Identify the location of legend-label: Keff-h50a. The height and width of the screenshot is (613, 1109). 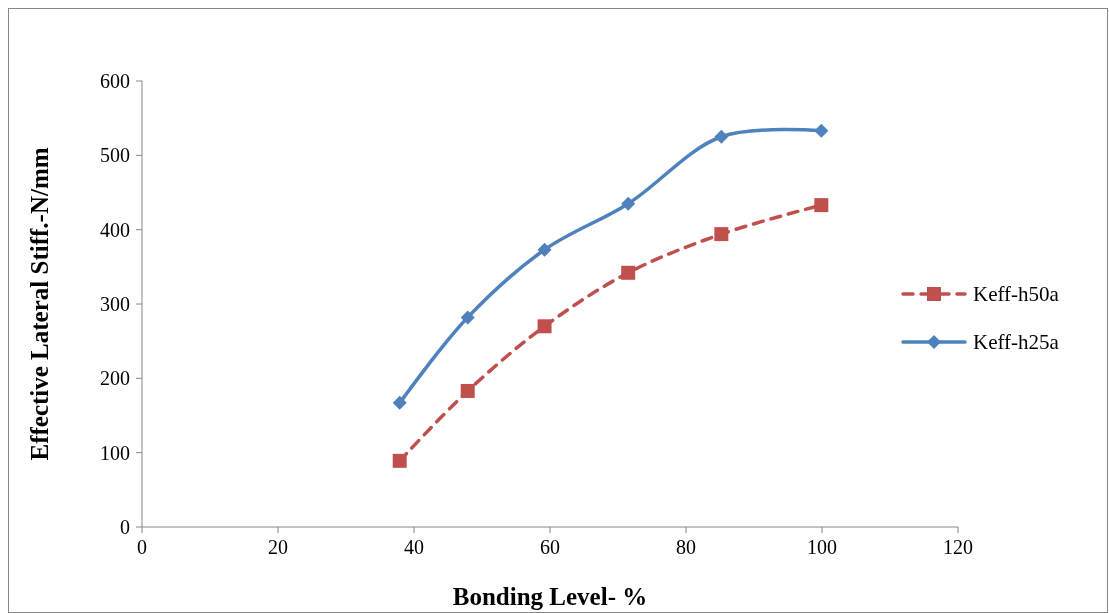
(1016, 294).